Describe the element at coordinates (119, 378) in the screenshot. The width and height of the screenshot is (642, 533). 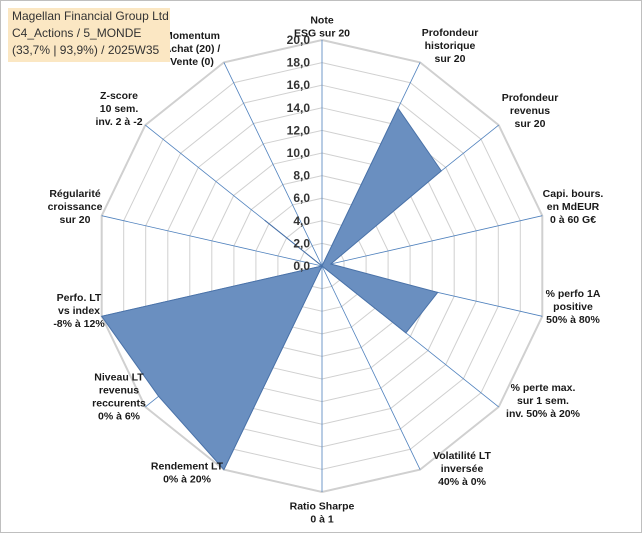
I see `axis-label-line: Niveau LT` at that location.